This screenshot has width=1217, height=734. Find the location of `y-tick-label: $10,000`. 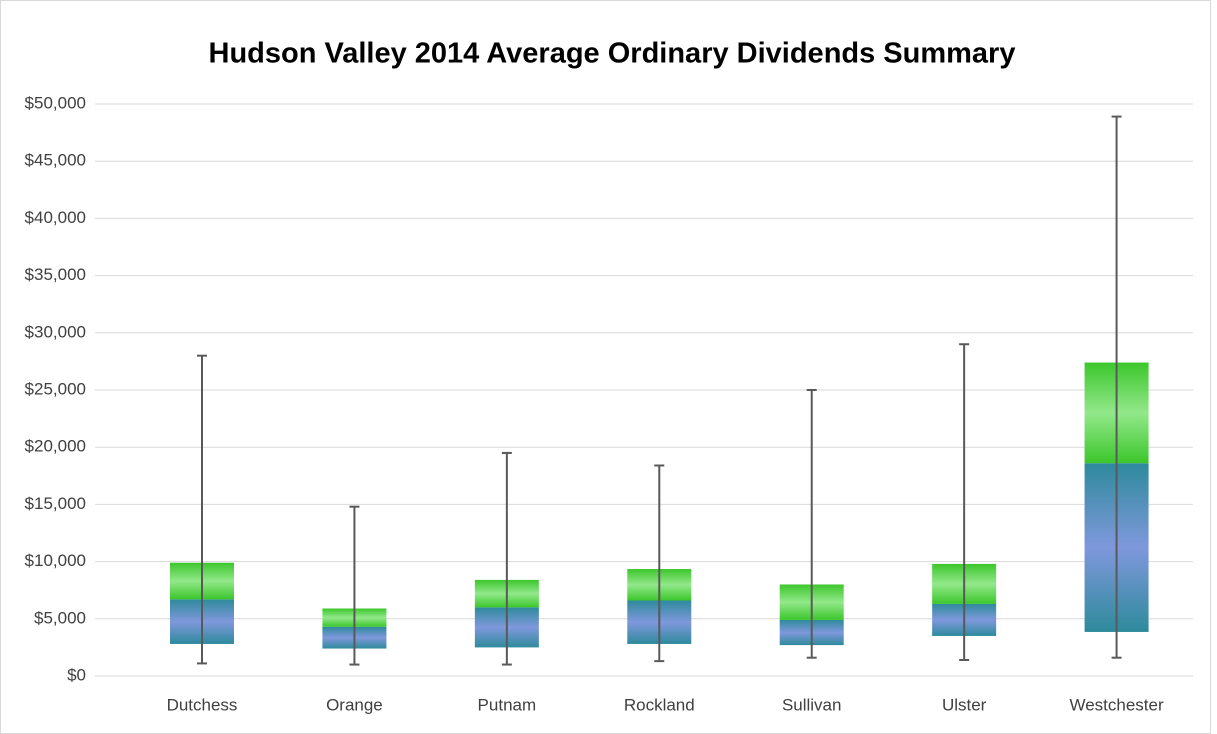

y-tick-label: $10,000 is located at coordinates (55, 560).